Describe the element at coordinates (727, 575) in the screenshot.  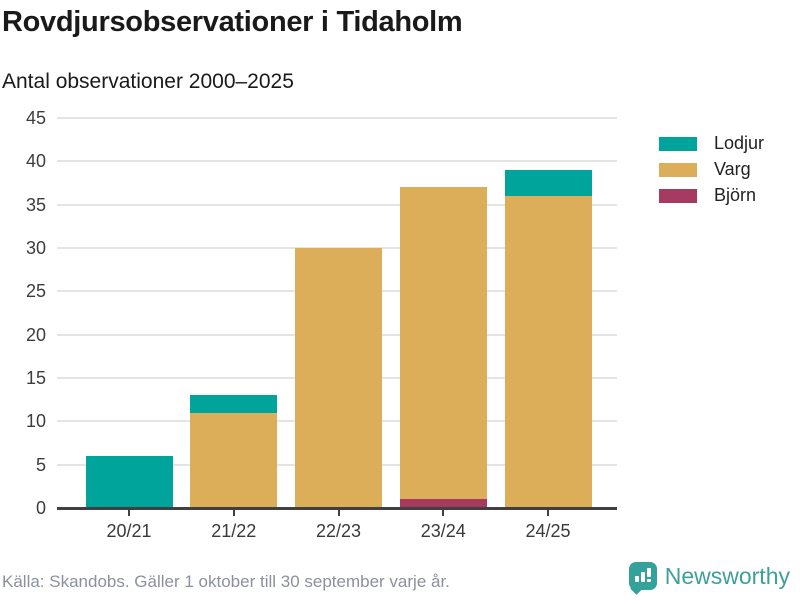
I see `newsworthy-wordmark: Newsworthy` at that location.